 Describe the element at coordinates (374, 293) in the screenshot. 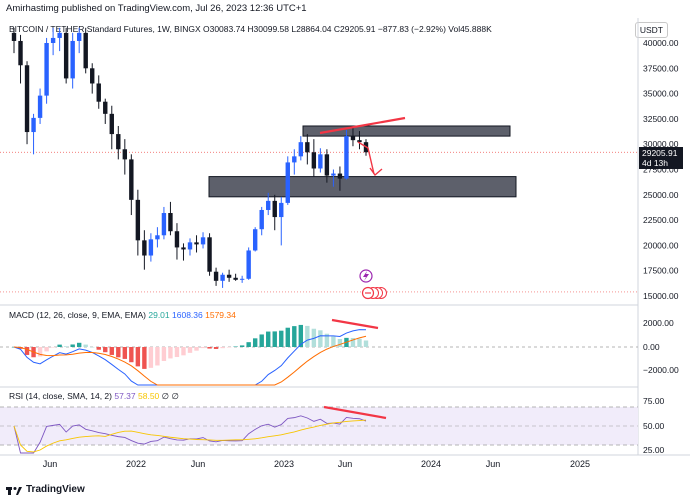

I see `earnings-events-icon` at that location.